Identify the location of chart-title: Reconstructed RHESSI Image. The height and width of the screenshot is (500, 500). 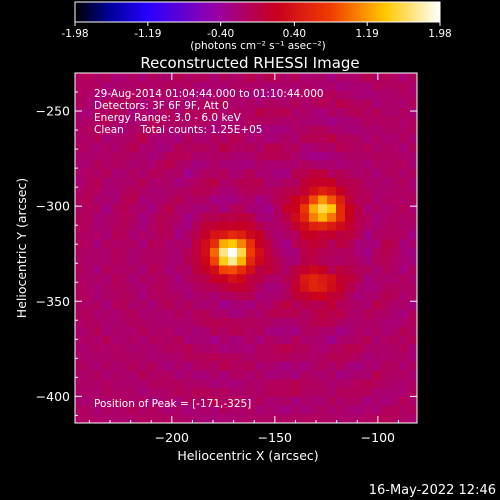
(249, 63).